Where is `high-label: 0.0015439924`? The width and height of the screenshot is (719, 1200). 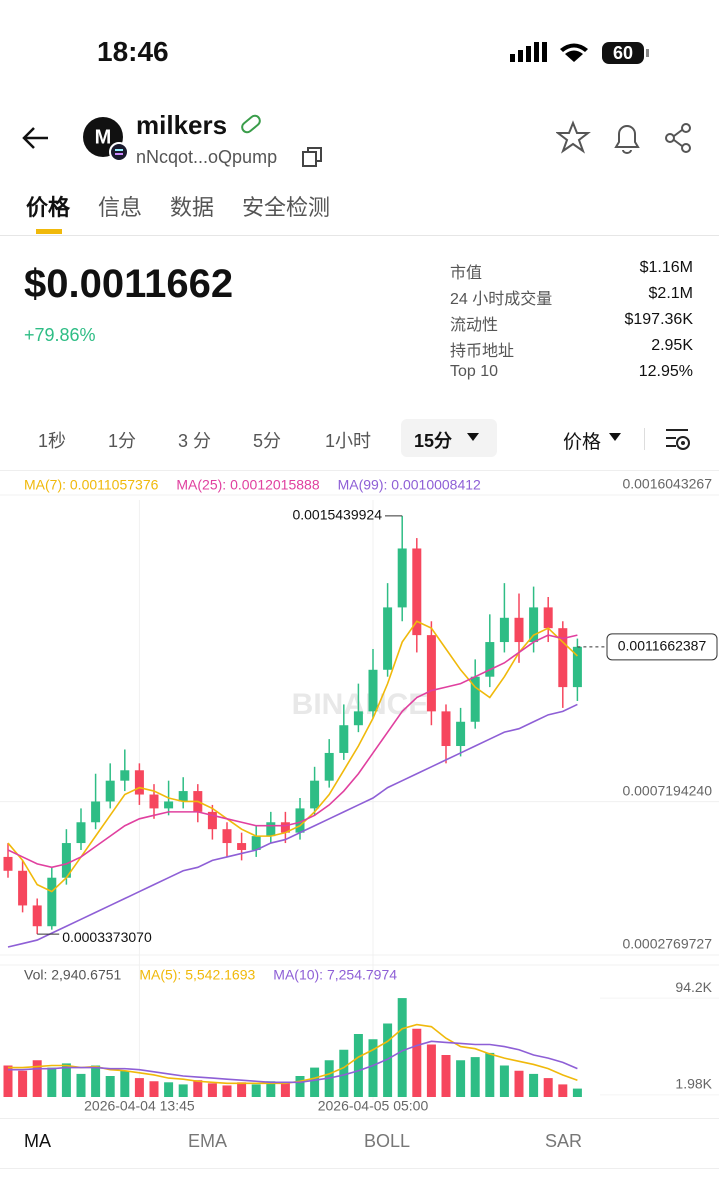 high-label: 0.0015439924 is located at coordinates (337, 515).